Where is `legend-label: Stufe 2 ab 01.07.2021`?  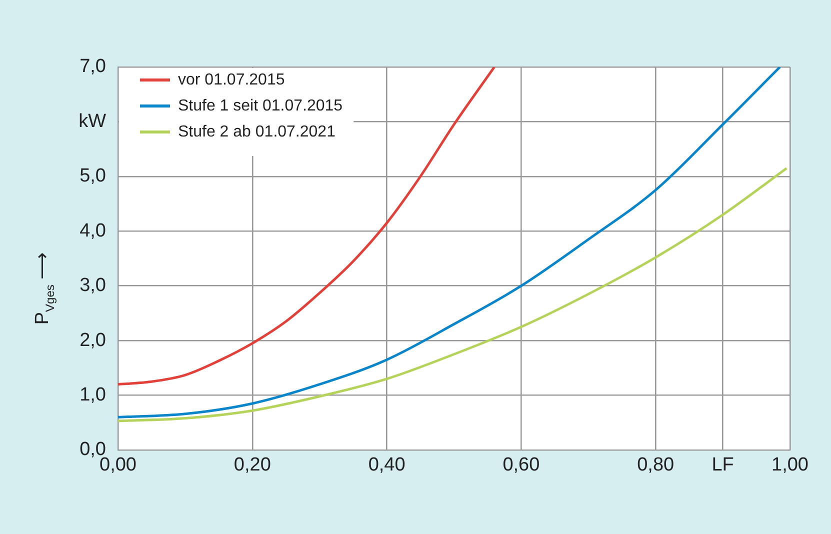
legend-label: Stufe 2 ab 01.07.2021 is located at coordinates (257, 131).